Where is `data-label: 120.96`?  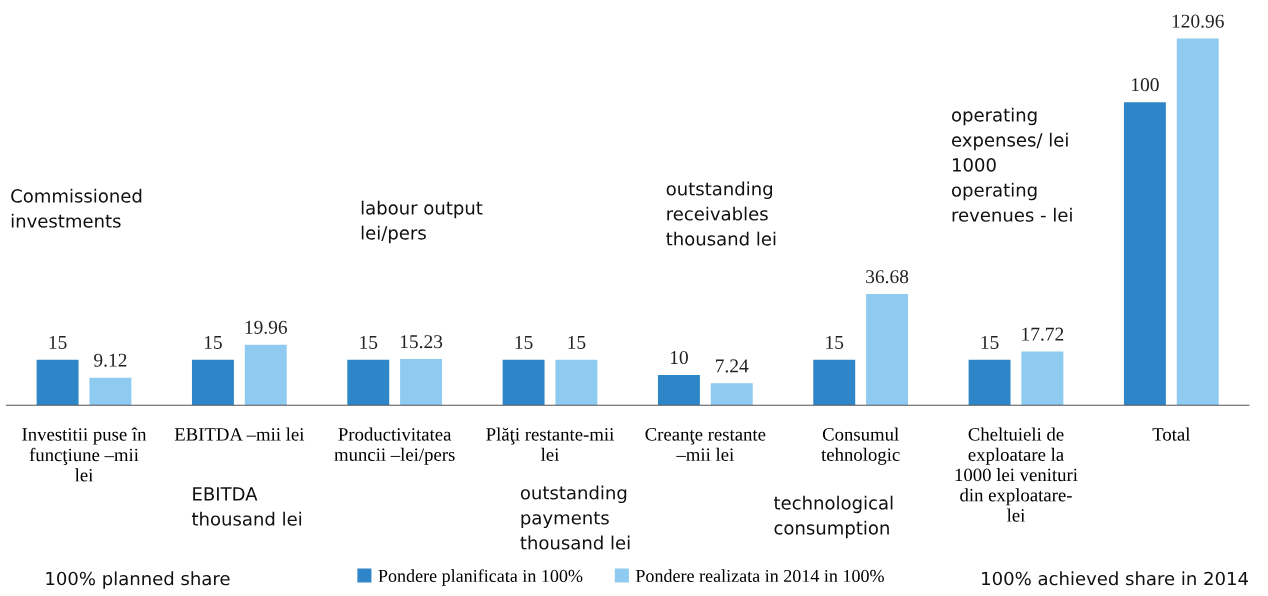 data-label: 120.96 is located at coordinates (1198, 21).